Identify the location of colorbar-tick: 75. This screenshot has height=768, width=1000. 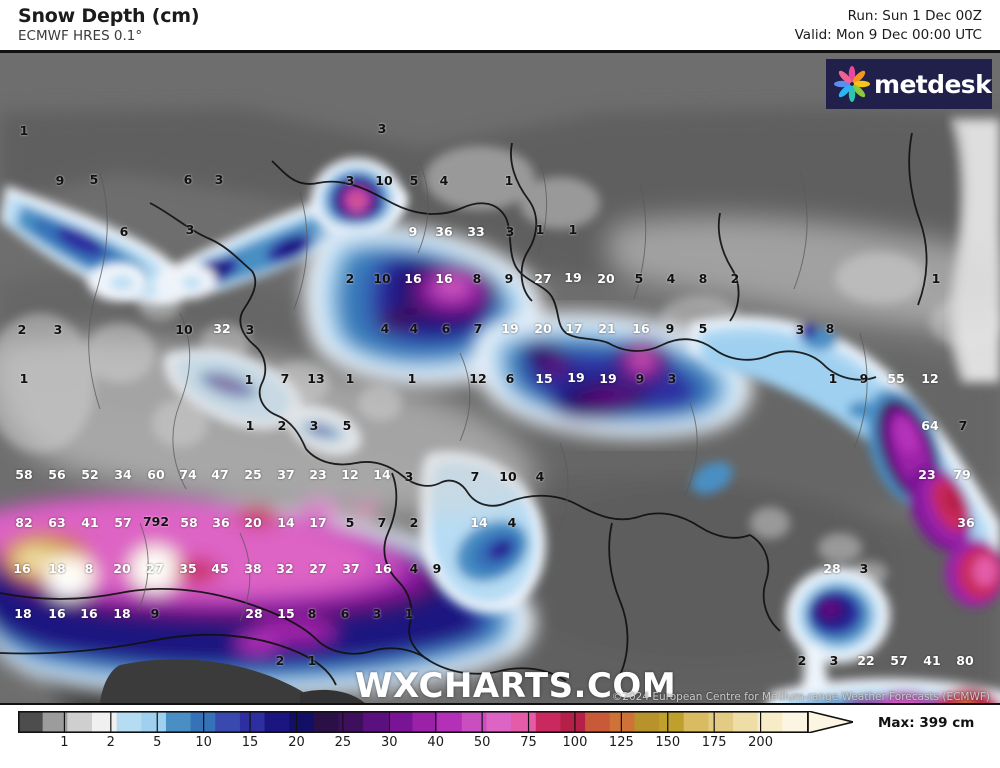
(528, 742).